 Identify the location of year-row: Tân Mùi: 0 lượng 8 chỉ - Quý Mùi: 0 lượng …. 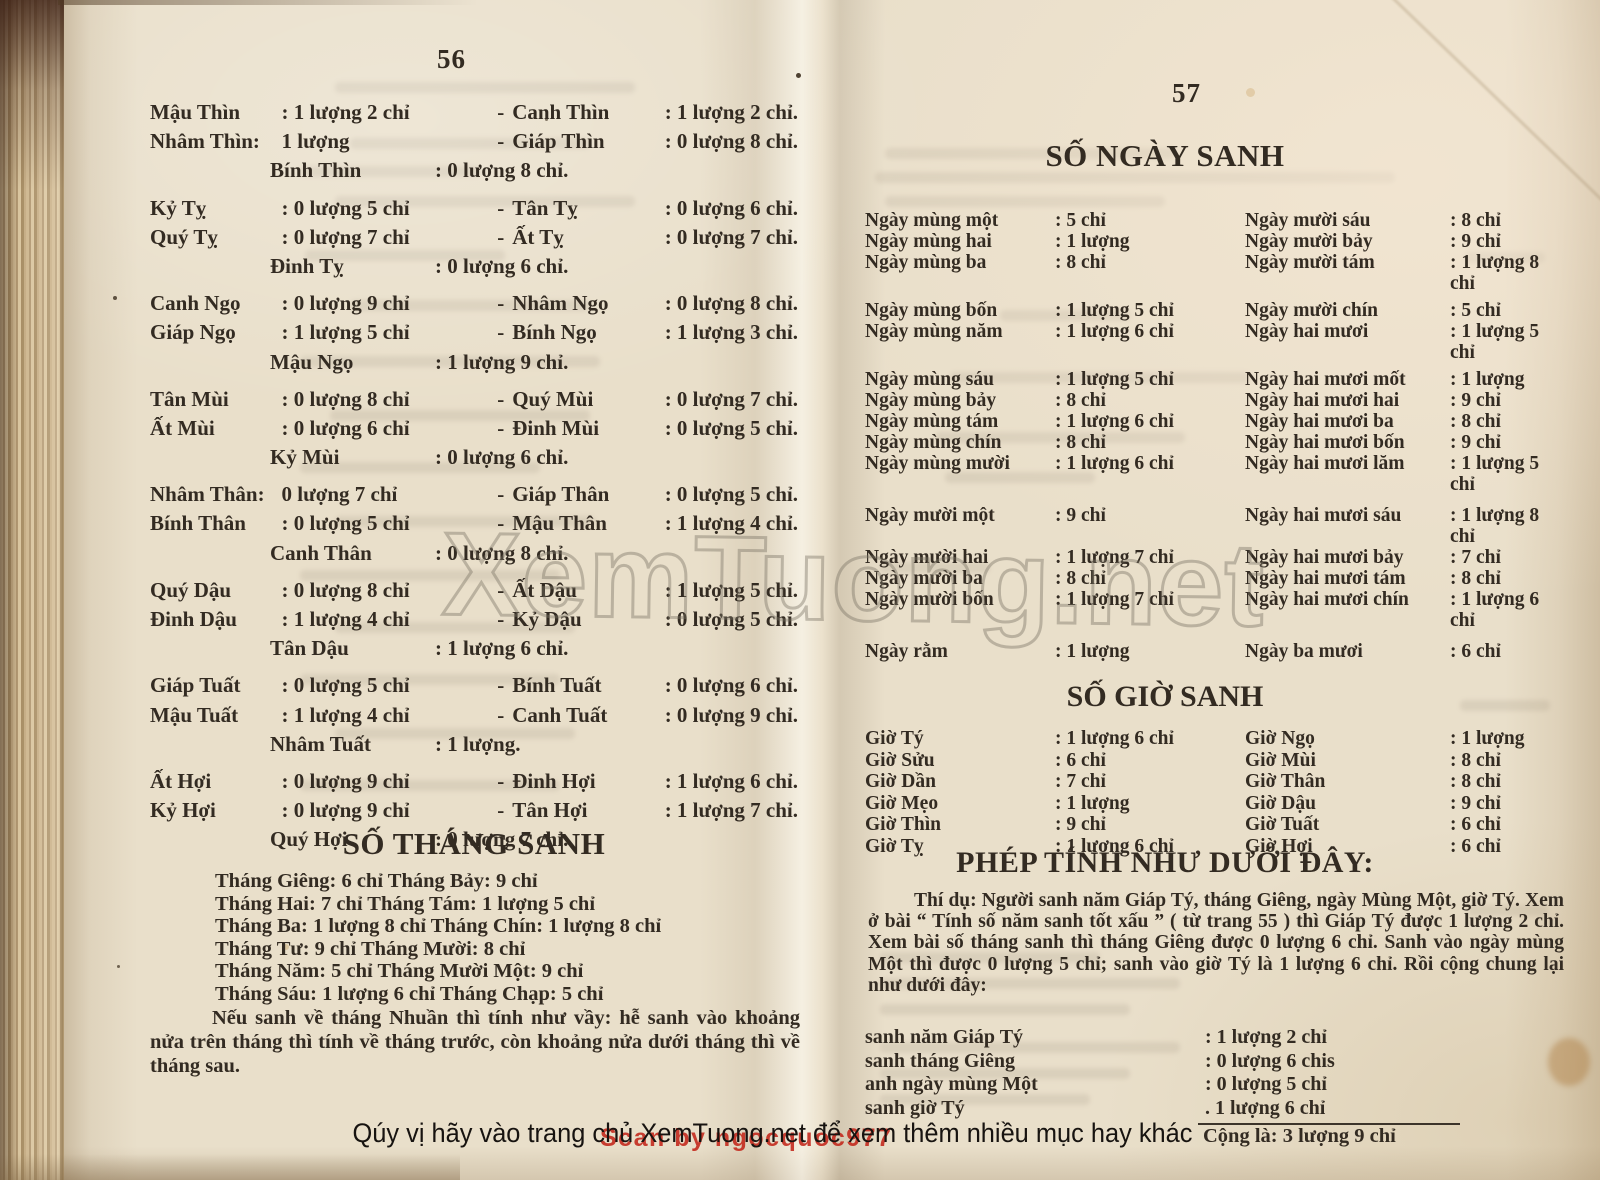
(474, 401).